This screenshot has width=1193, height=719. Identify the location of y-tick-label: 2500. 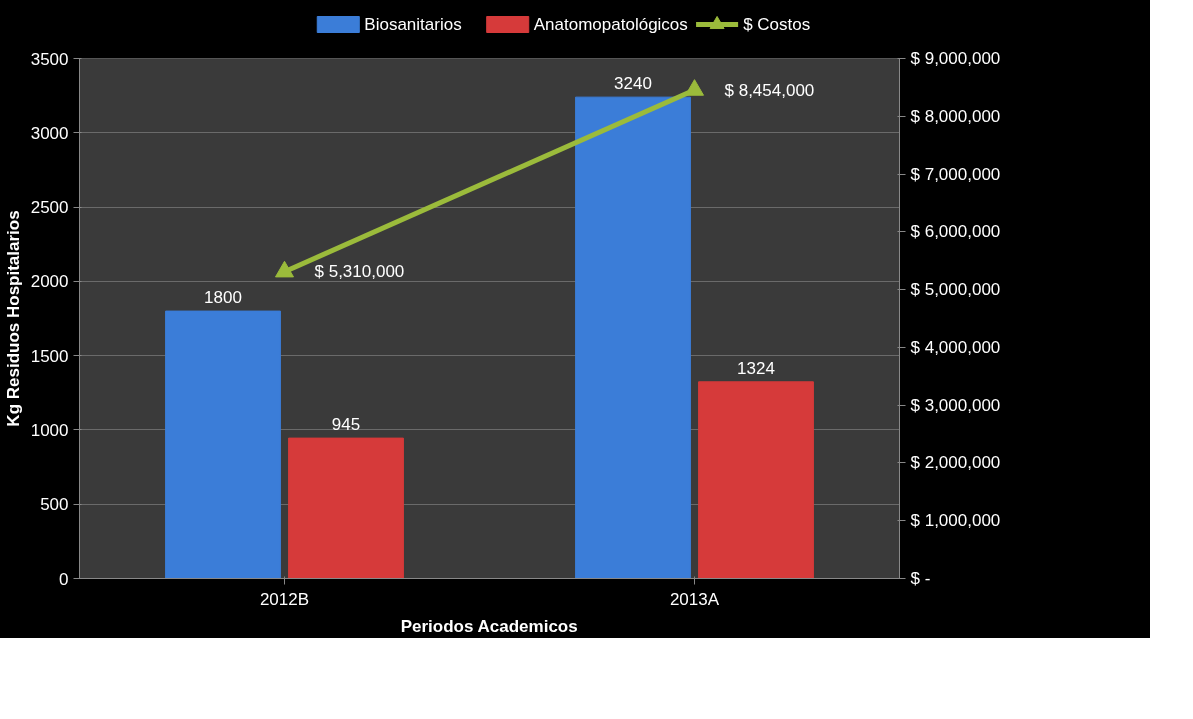
(49, 208).